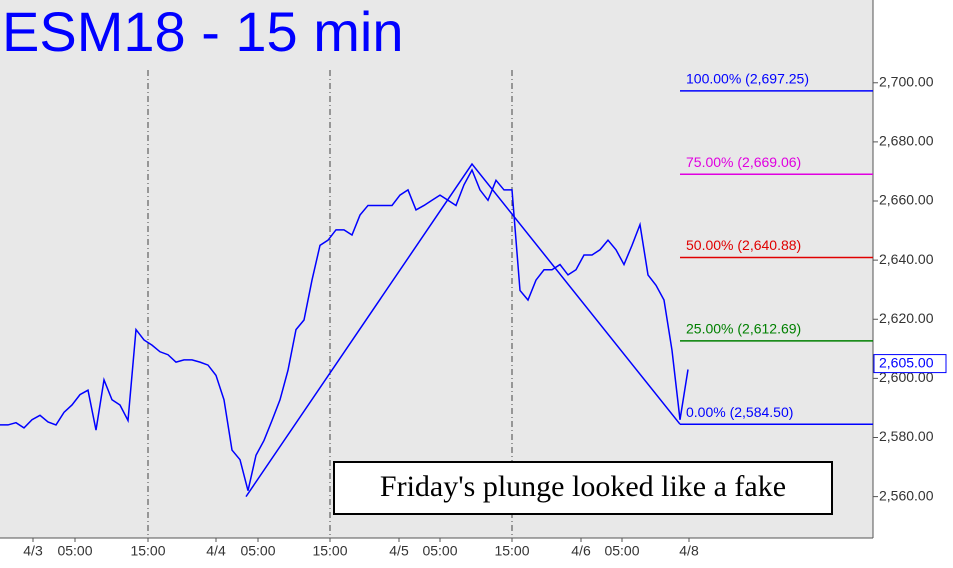 This screenshot has height=568, width=953. I want to click on y-tick-label: 2,700.00, so click(906, 81).